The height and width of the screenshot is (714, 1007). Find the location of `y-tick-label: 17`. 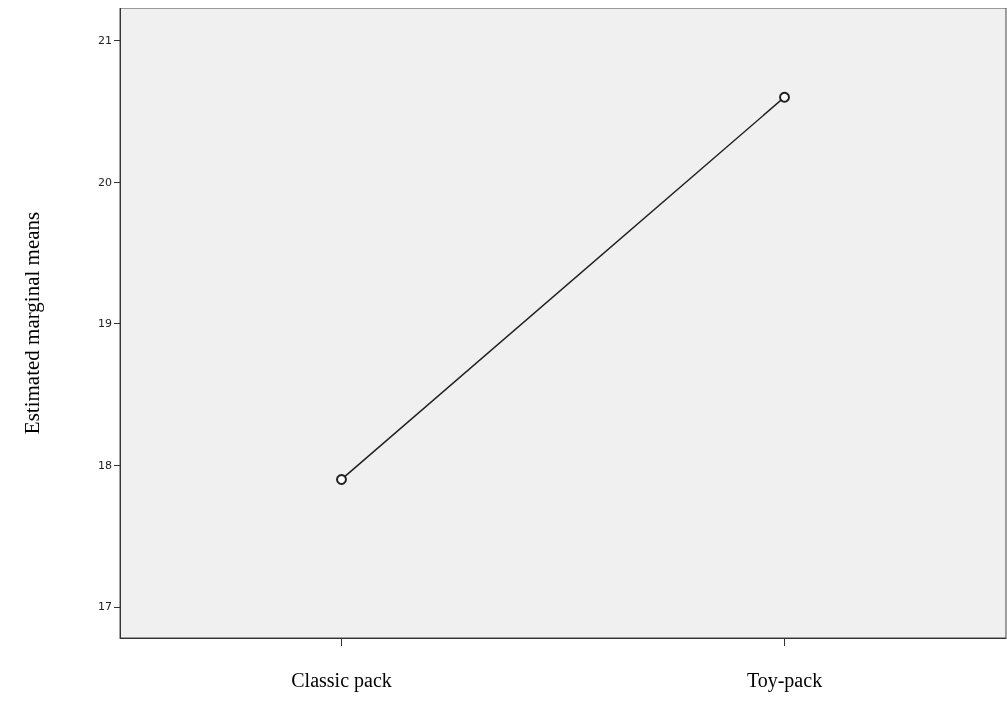

y-tick-label: 17 is located at coordinates (105, 607).